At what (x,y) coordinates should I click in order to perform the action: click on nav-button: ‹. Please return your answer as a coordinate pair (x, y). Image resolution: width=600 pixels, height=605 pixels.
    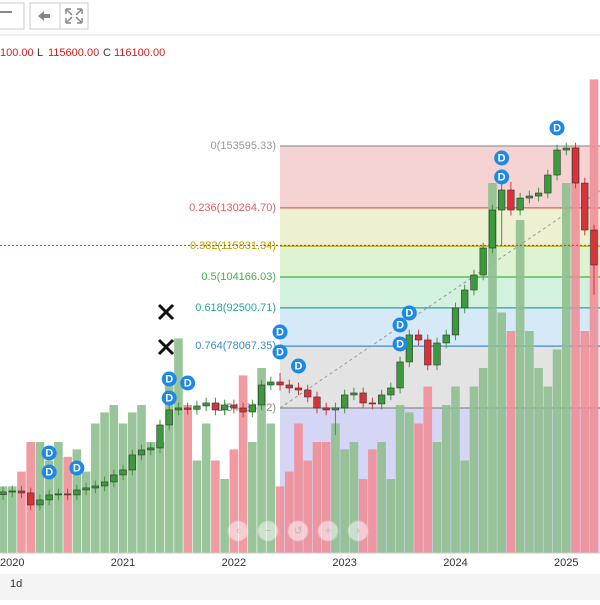
    Looking at the image, I should click on (238, 531).